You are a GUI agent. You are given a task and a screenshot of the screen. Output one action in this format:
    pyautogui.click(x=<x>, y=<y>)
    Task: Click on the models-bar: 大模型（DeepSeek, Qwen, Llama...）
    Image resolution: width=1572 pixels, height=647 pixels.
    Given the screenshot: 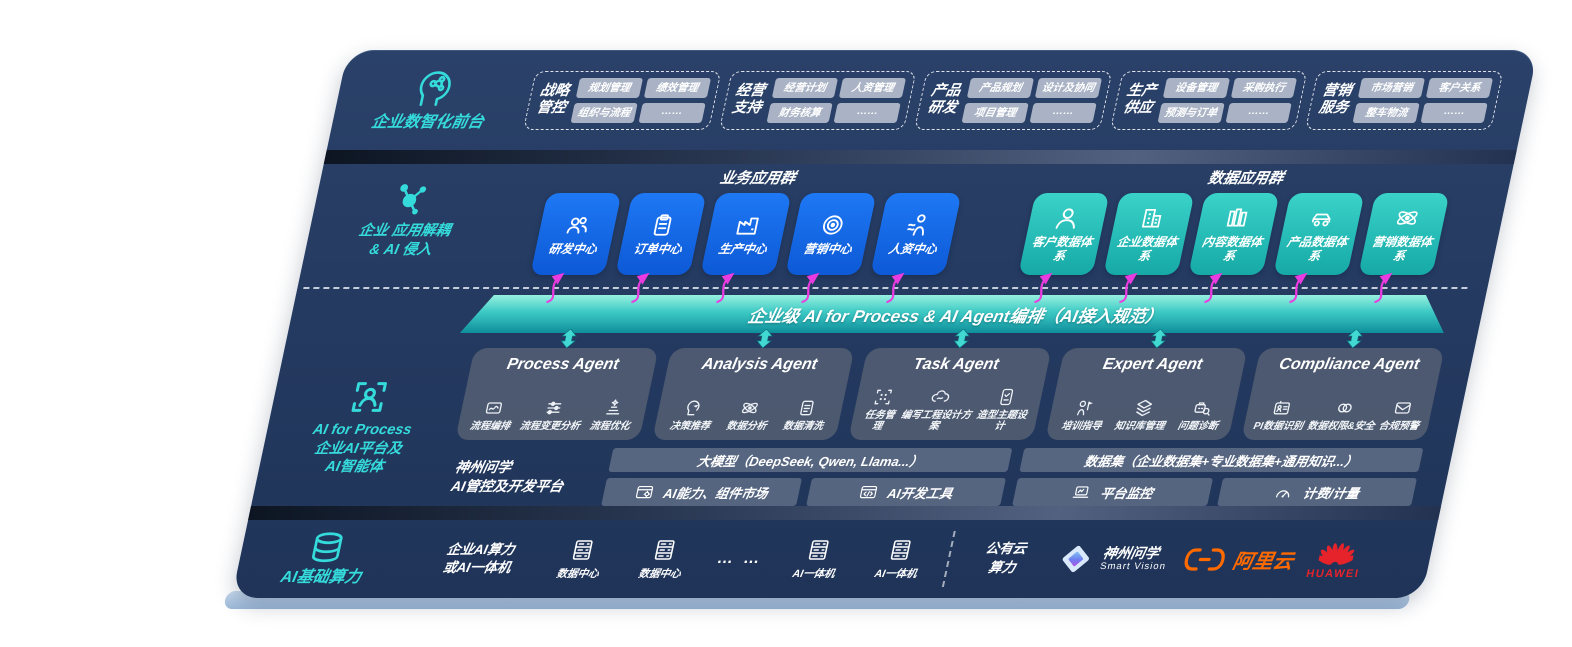 What is the action you would take?
    pyautogui.click(x=810, y=460)
    